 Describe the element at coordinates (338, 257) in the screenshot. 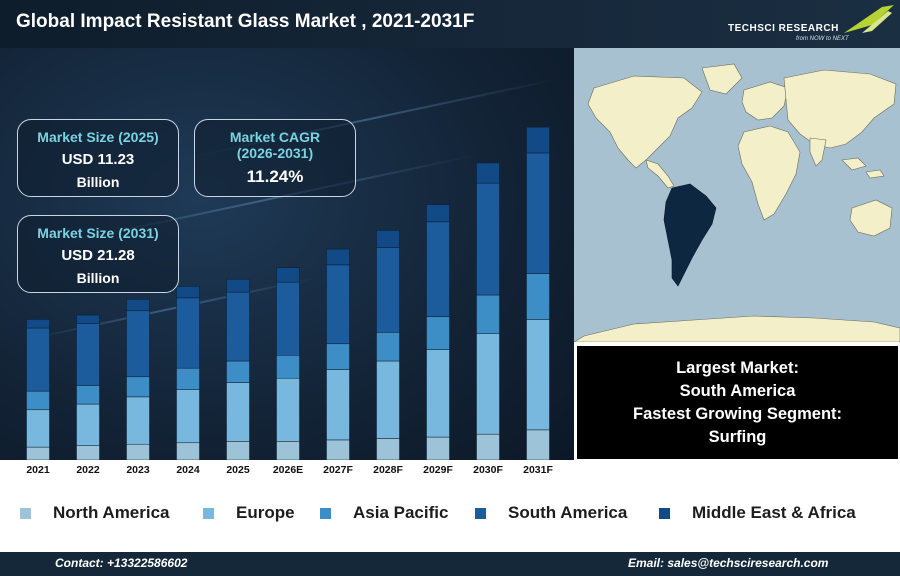

I see `bar-segment-2027F-middle-east-africa` at that location.